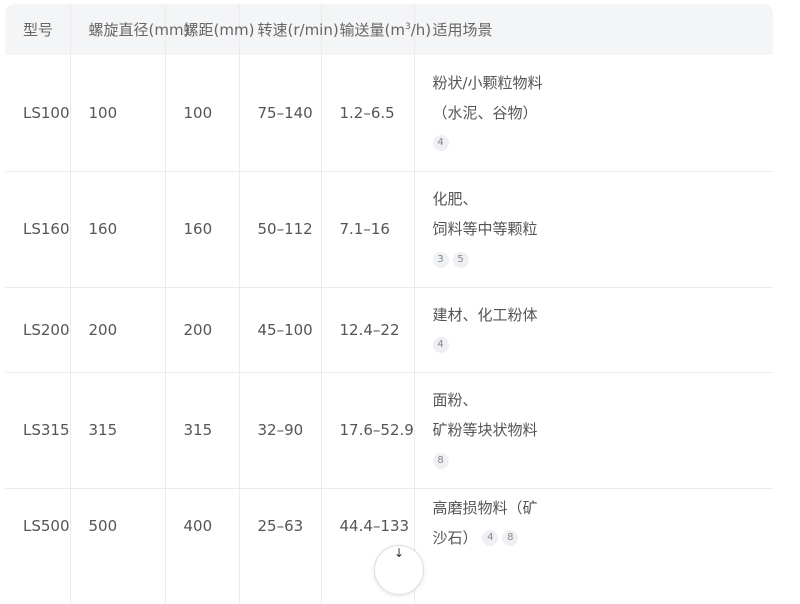  What do you see at coordinates (455, 199) in the screenshot?
I see `scene-text: 化肥、` at bounding box center [455, 199].